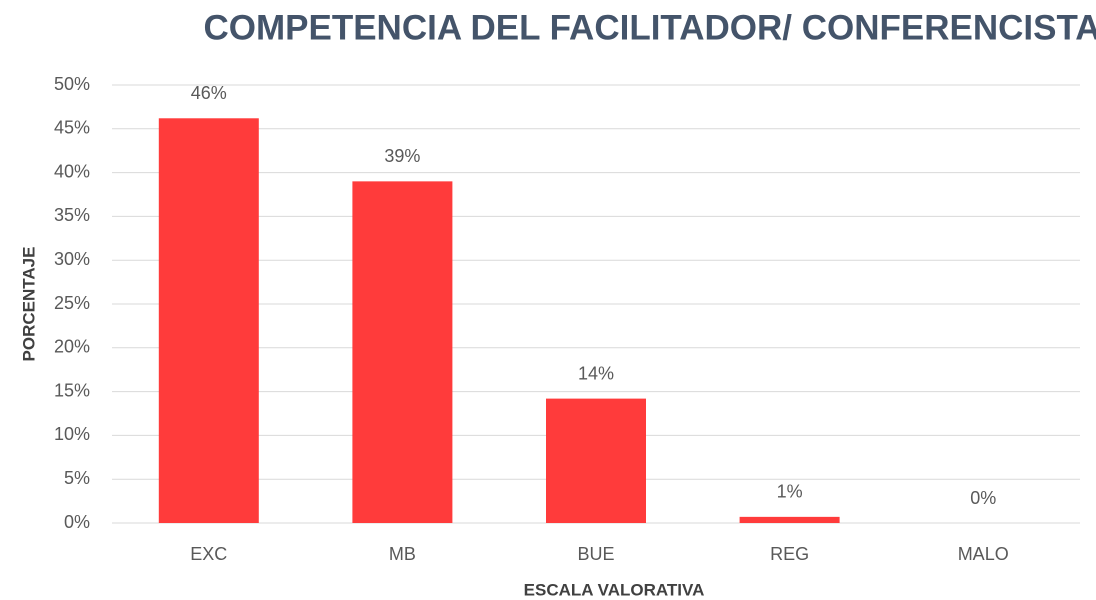 This screenshot has width=1096, height=600. What do you see at coordinates (72, 171) in the screenshot?
I see `y-tick-label: 40%` at bounding box center [72, 171].